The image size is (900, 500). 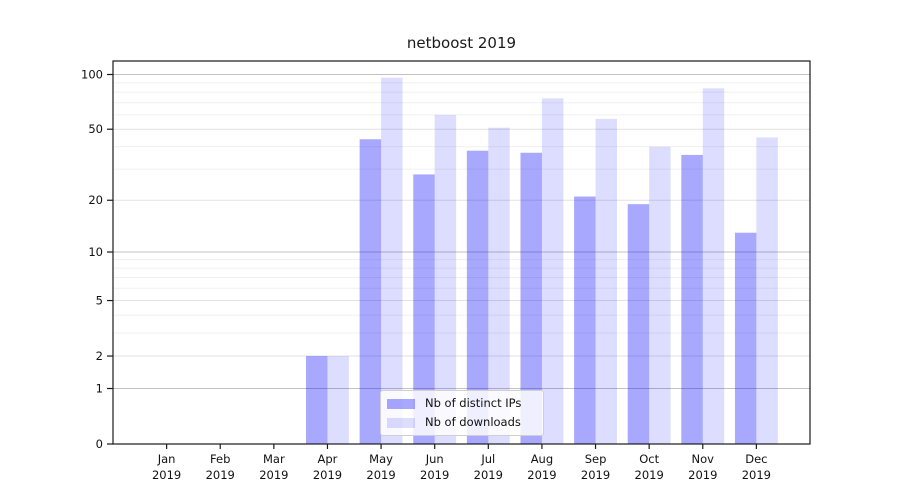 I want to click on legend-label: Nb of downloads, so click(x=473, y=422).